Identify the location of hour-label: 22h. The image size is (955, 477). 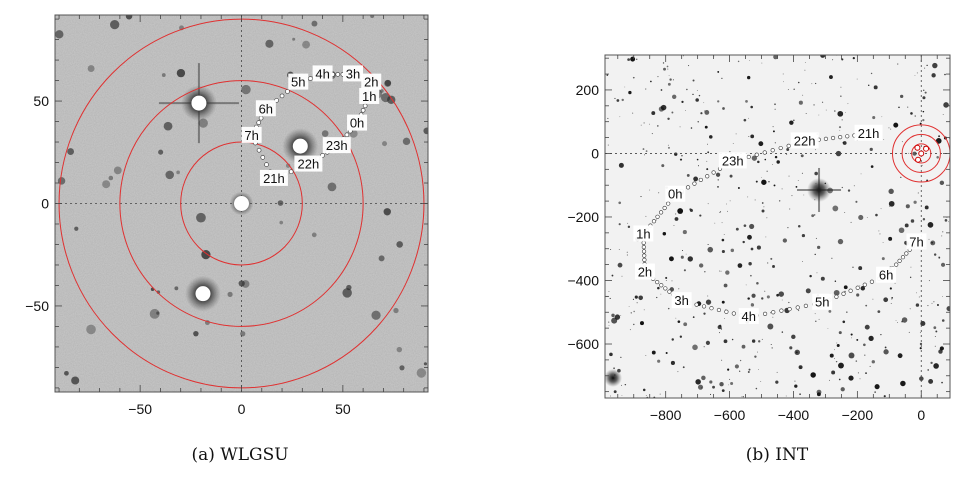
(805, 140).